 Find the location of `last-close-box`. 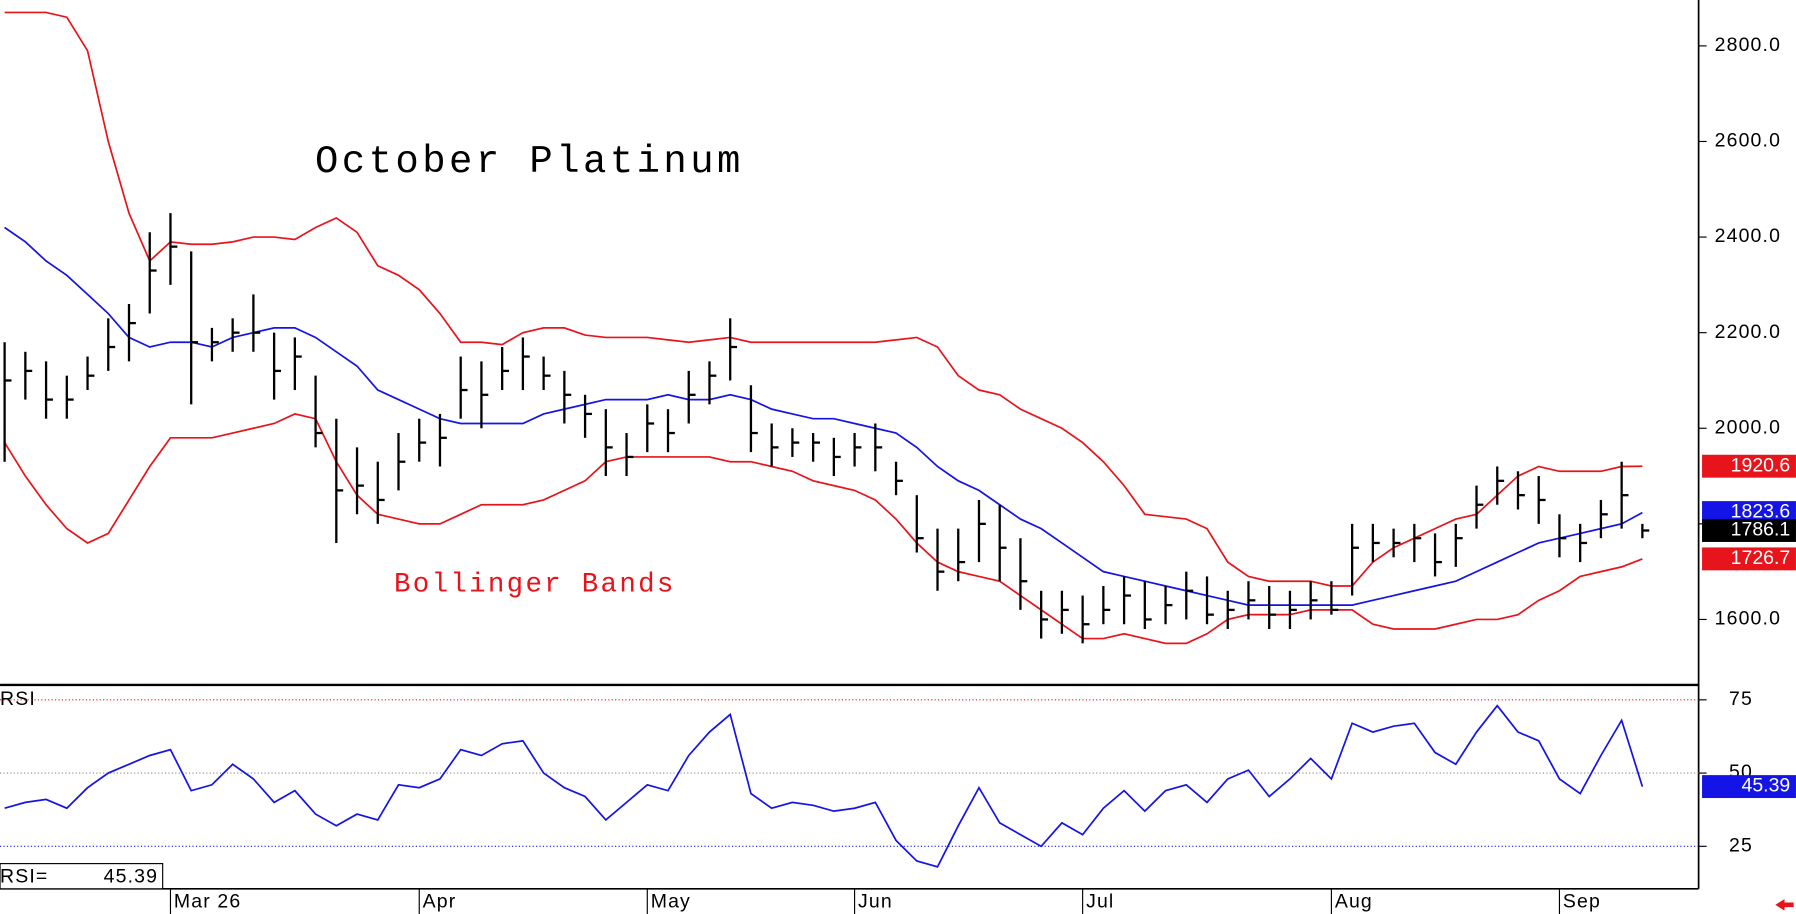

last-close-box is located at coordinates (1749, 530).